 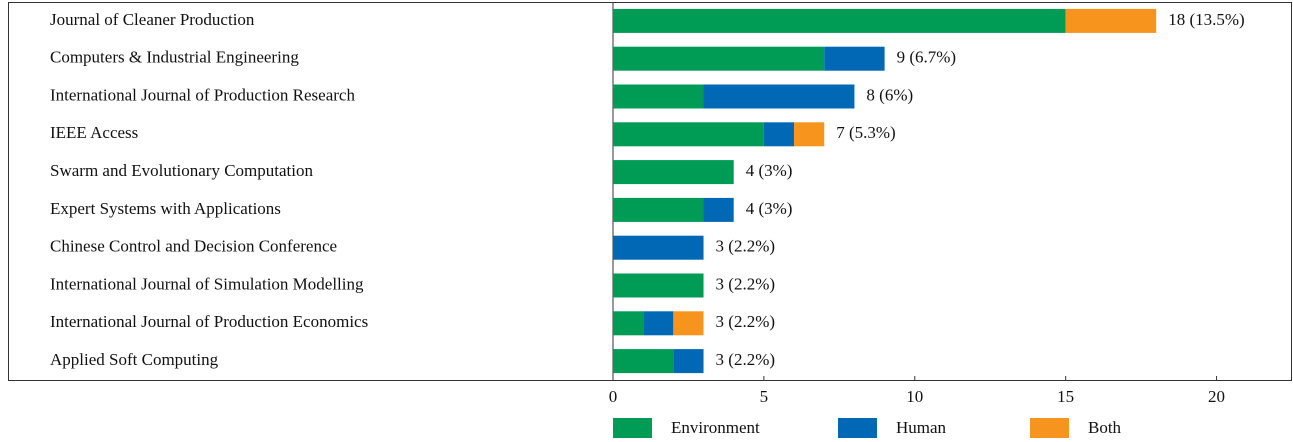 I want to click on category-label: IEEE Access, so click(x=94, y=132).